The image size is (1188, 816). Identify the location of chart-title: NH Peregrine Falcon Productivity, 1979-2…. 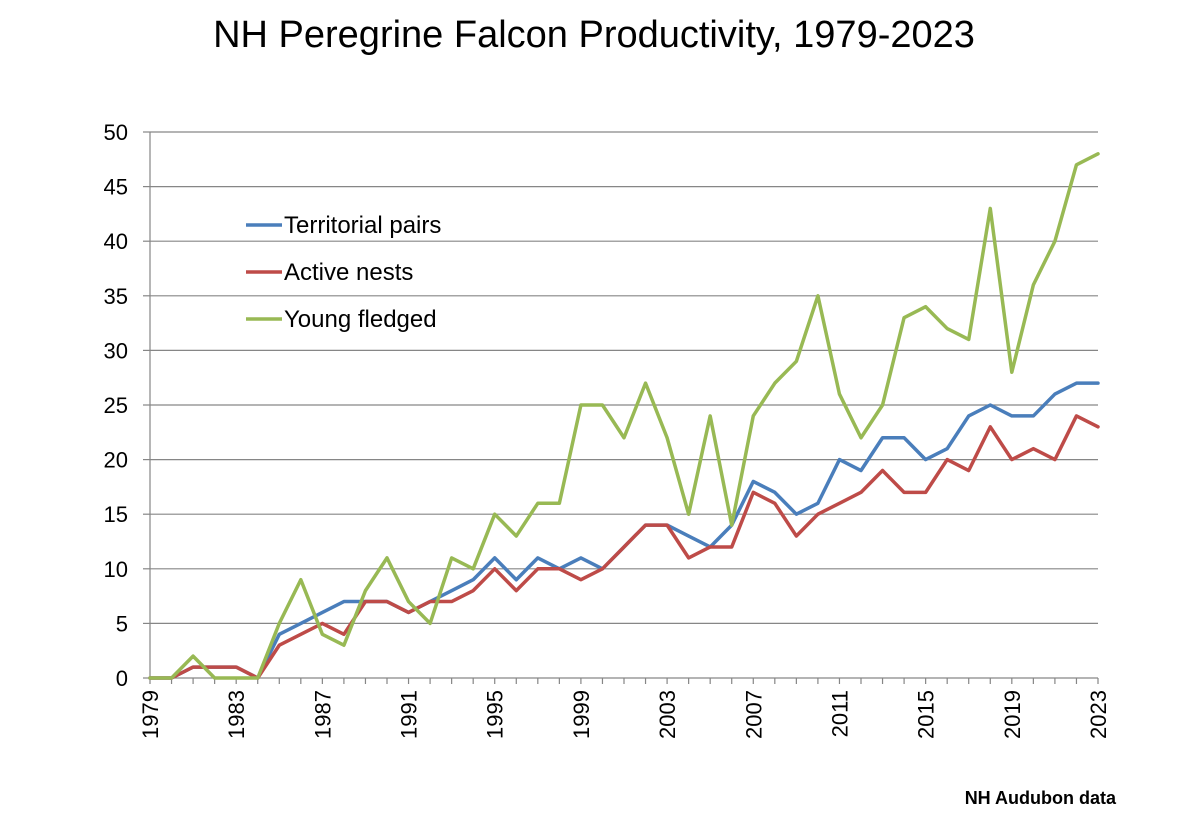
(594, 35).